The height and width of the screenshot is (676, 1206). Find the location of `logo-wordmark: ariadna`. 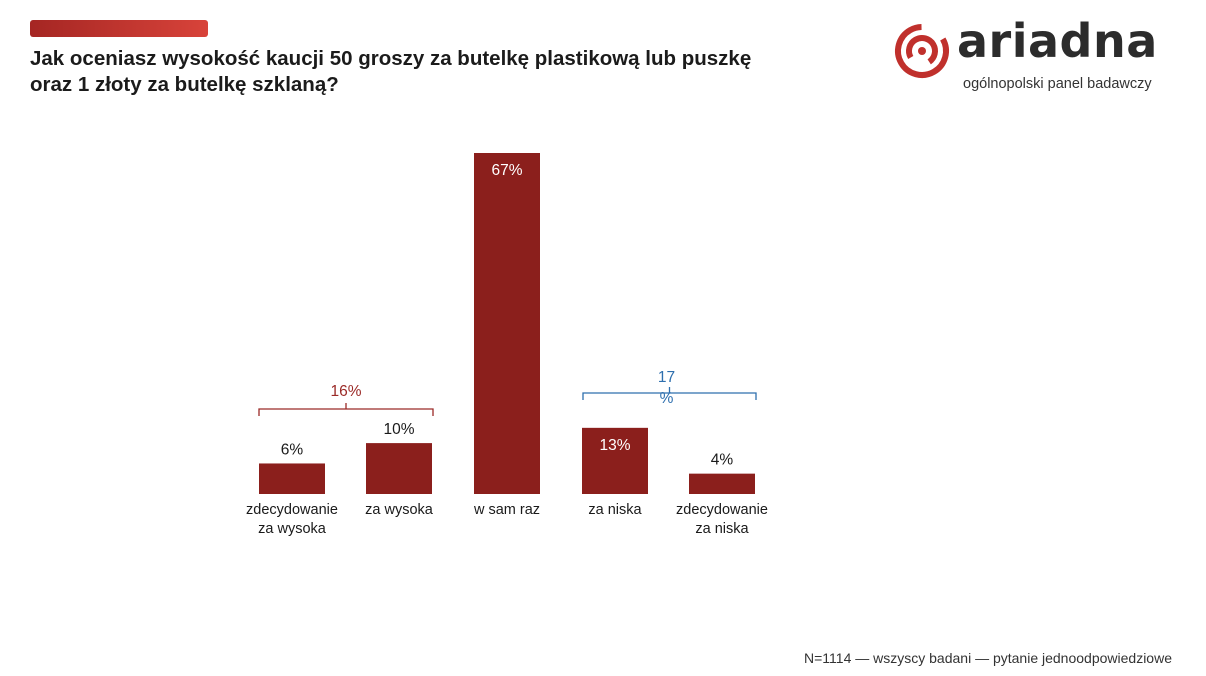

logo-wordmark: ariadna is located at coordinates (1057, 41).